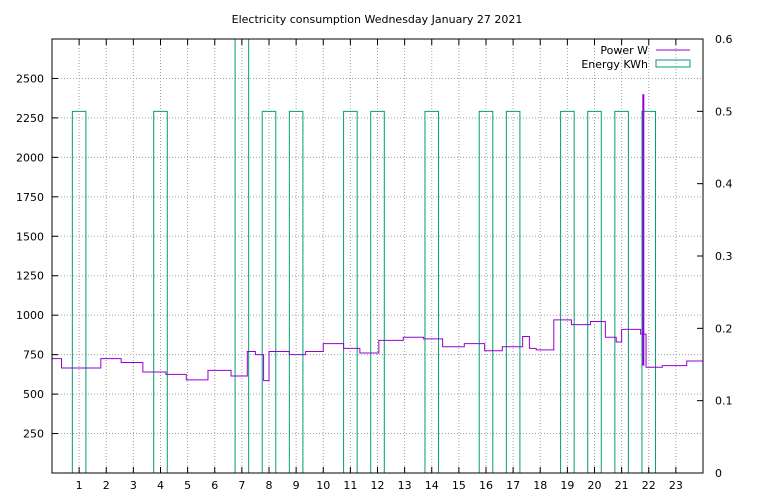 The width and height of the screenshot is (768, 500). What do you see at coordinates (241, 485) in the screenshot?
I see `x-tick-label: 7` at bounding box center [241, 485].